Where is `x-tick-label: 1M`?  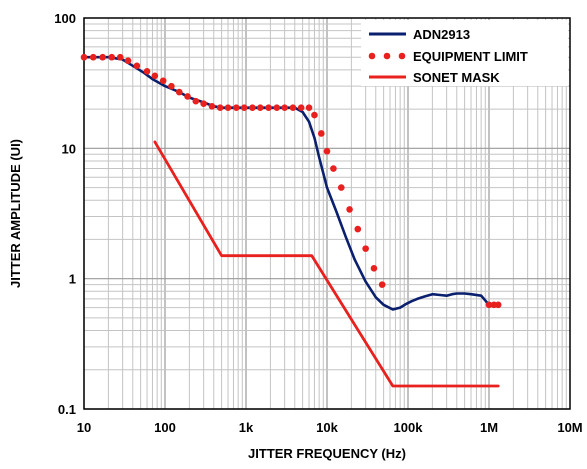 x-tick-label: 1M is located at coordinates (489, 427).